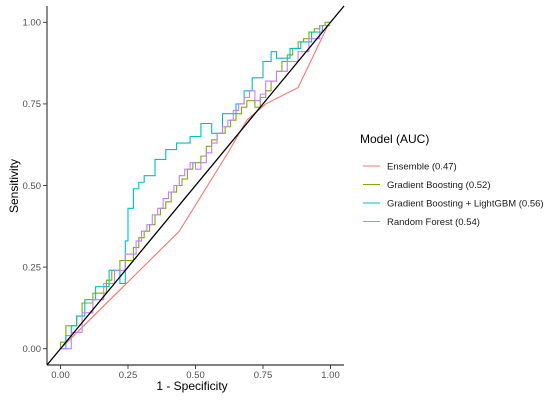  What do you see at coordinates (439, 185) in the screenshot?
I see `legend-label: Gradient Boosting (0.52)` at bounding box center [439, 185].